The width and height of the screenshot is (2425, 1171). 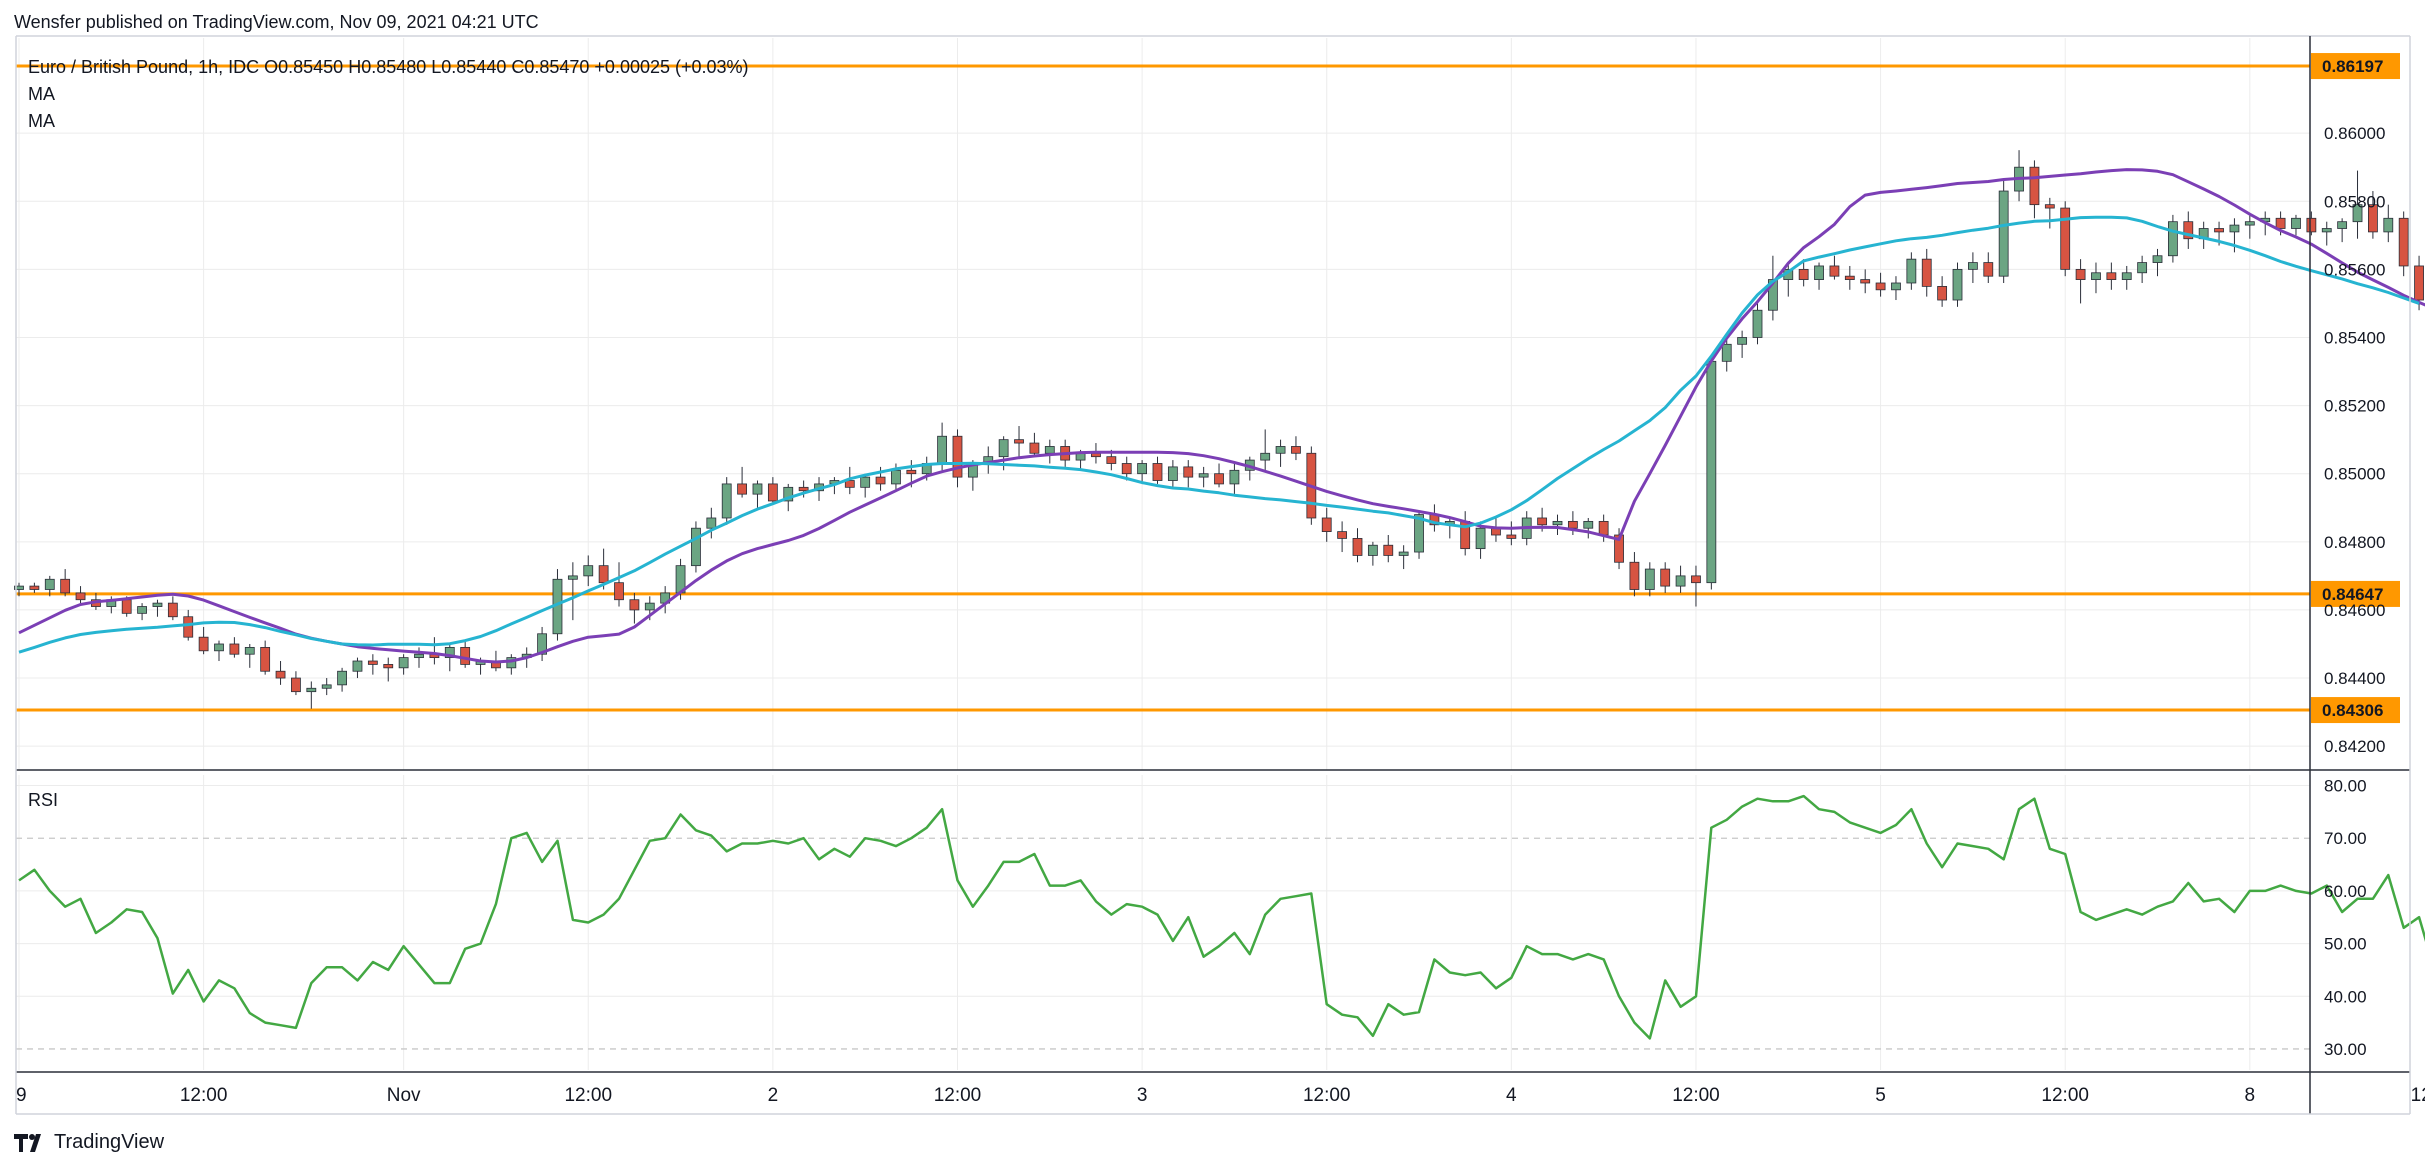 I want to click on ma-legend-2: MA, so click(x=41, y=121).